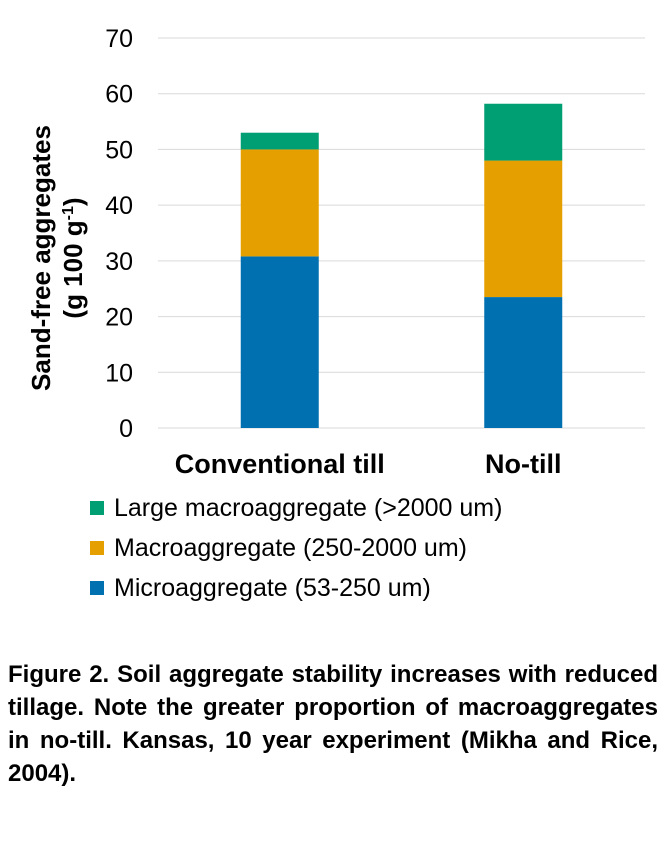  I want to click on y-tick-label: 20, so click(119, 318).